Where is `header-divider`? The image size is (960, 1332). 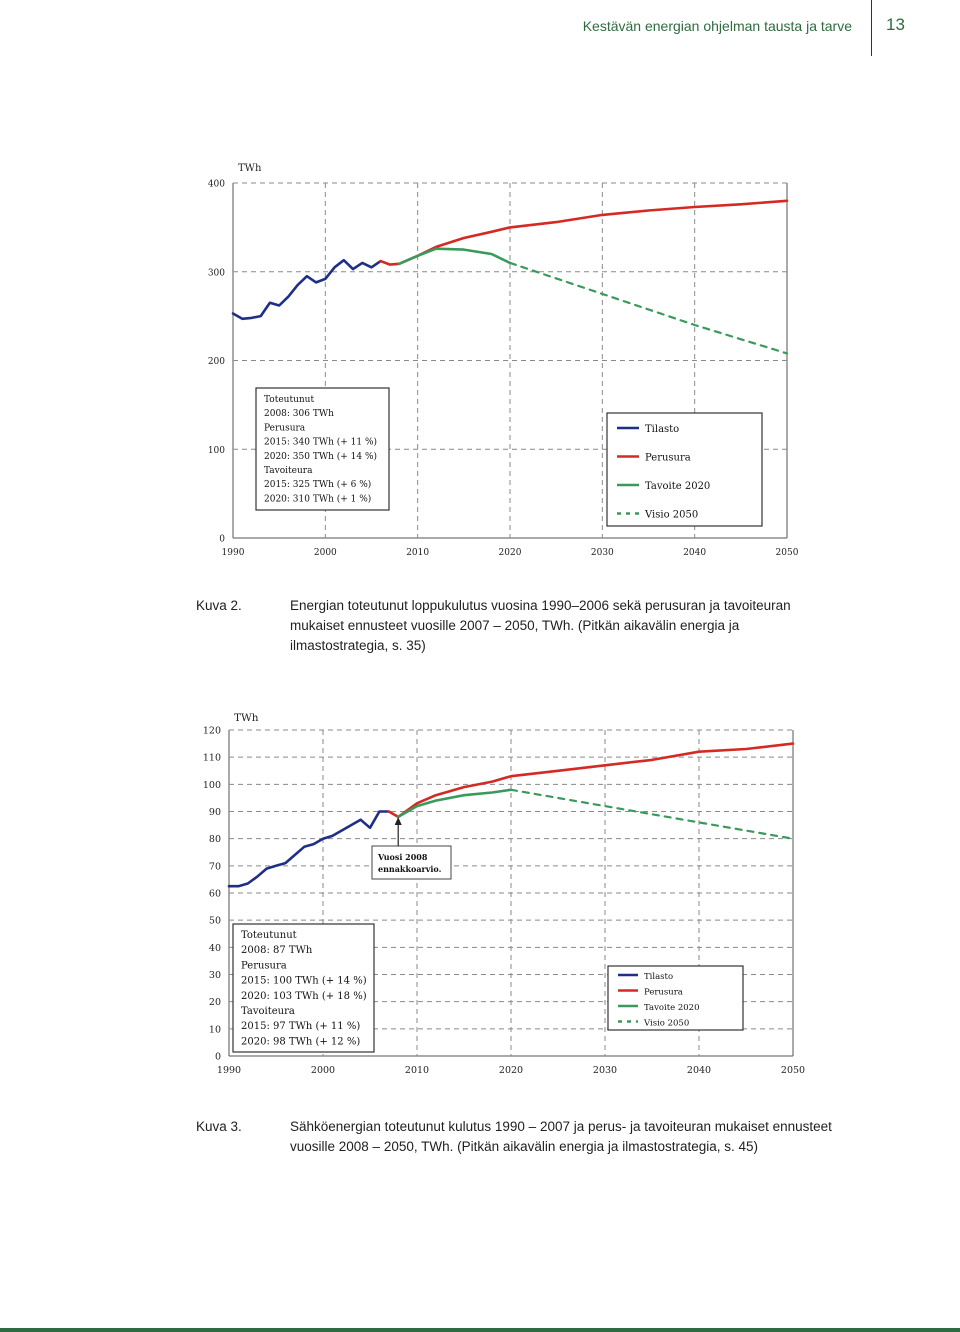 header-divider is located at coordinates (871, 28).